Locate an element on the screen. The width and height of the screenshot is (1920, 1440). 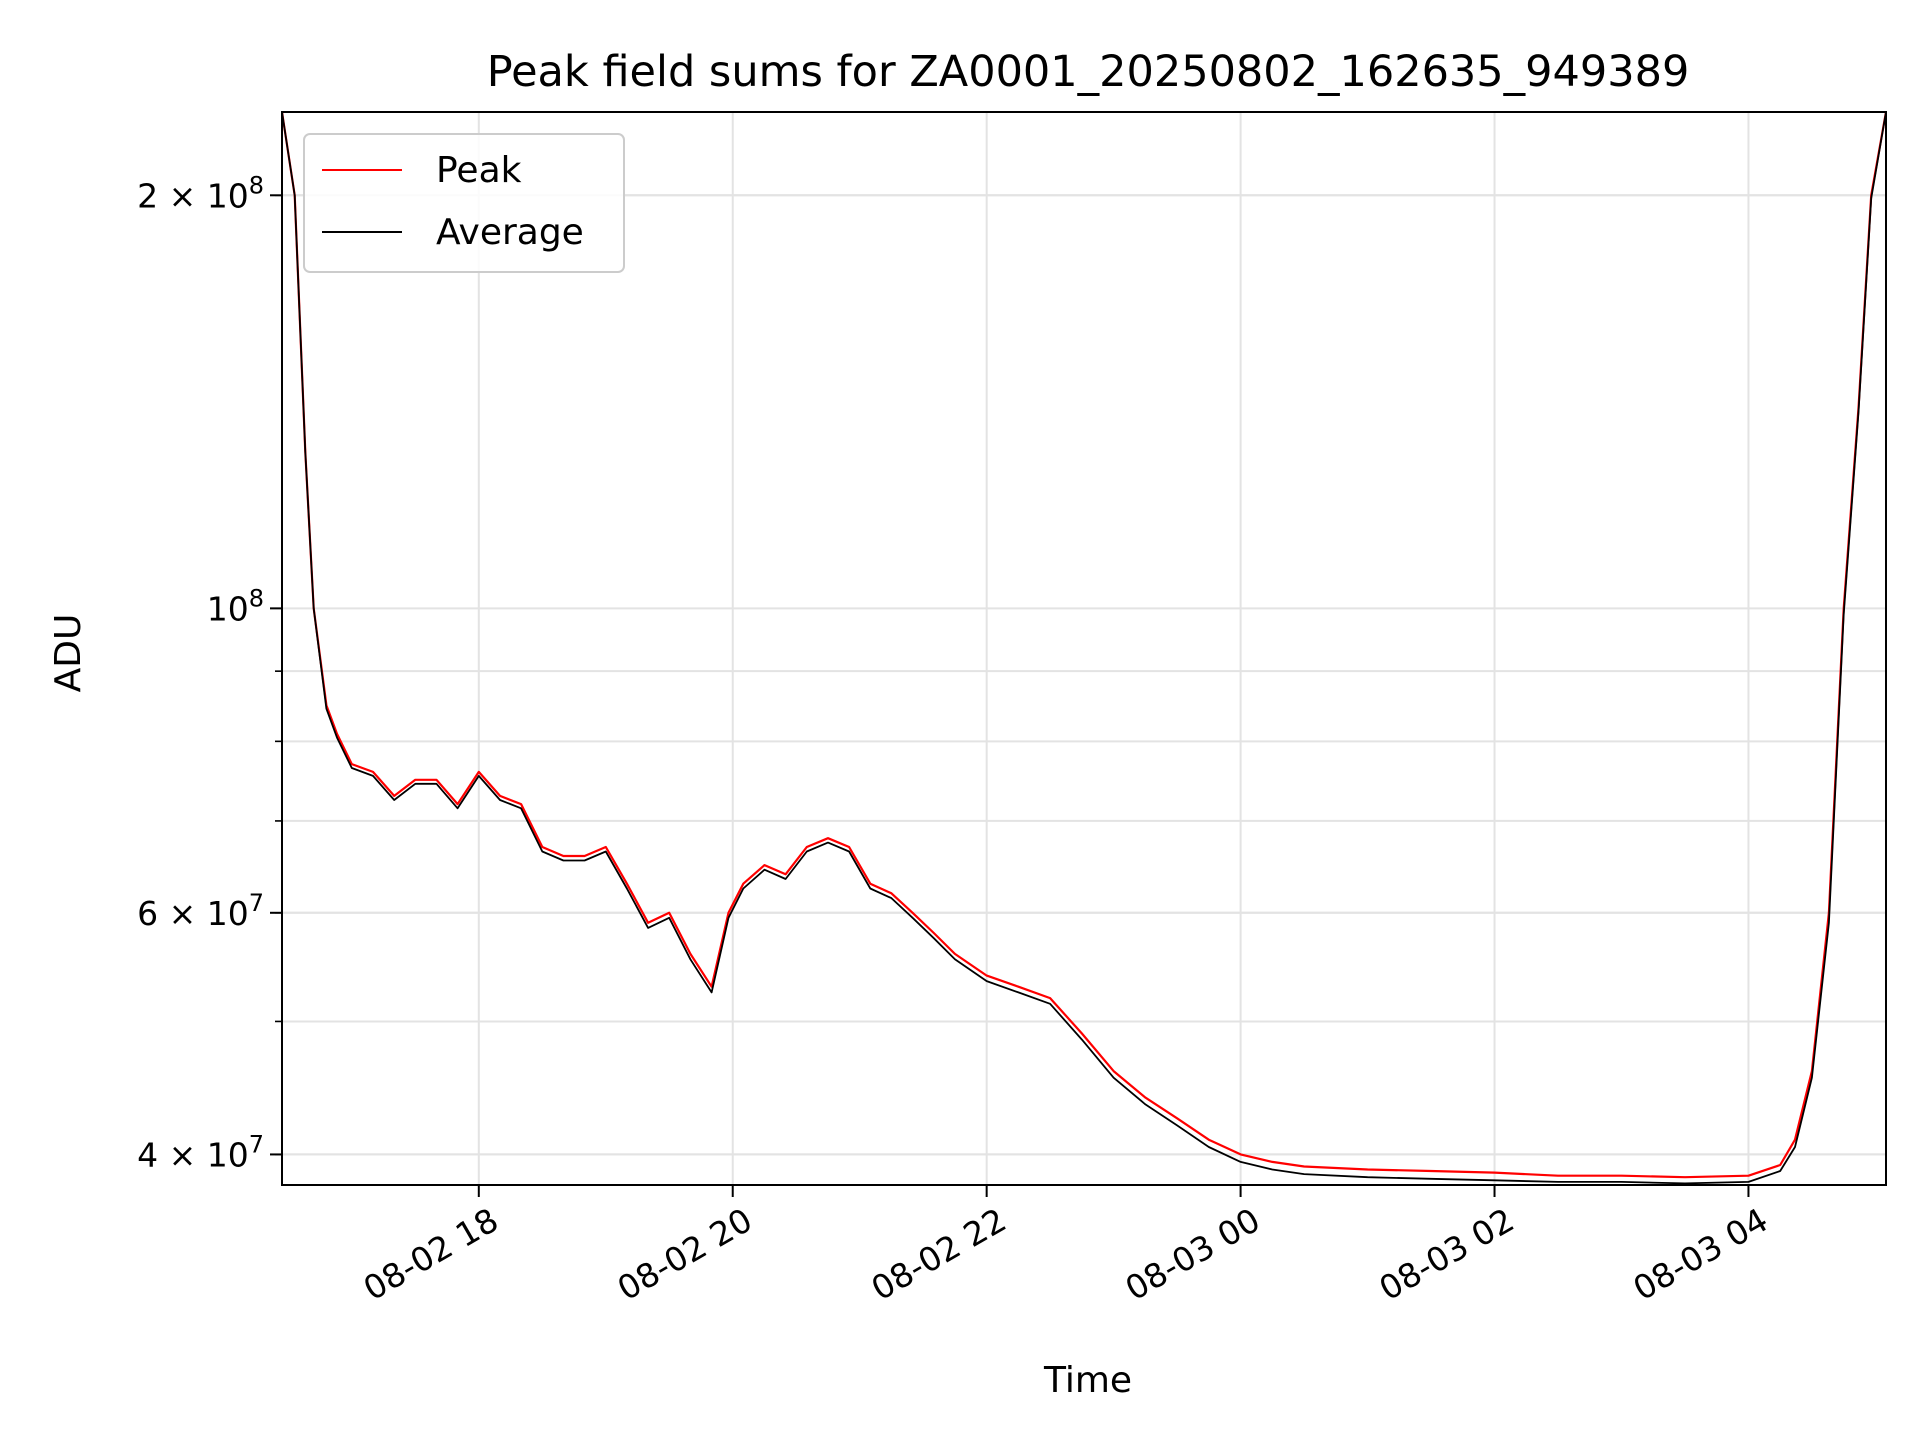
x-tick-label: 08-03 02 is located at coordinates (1447, 1254).